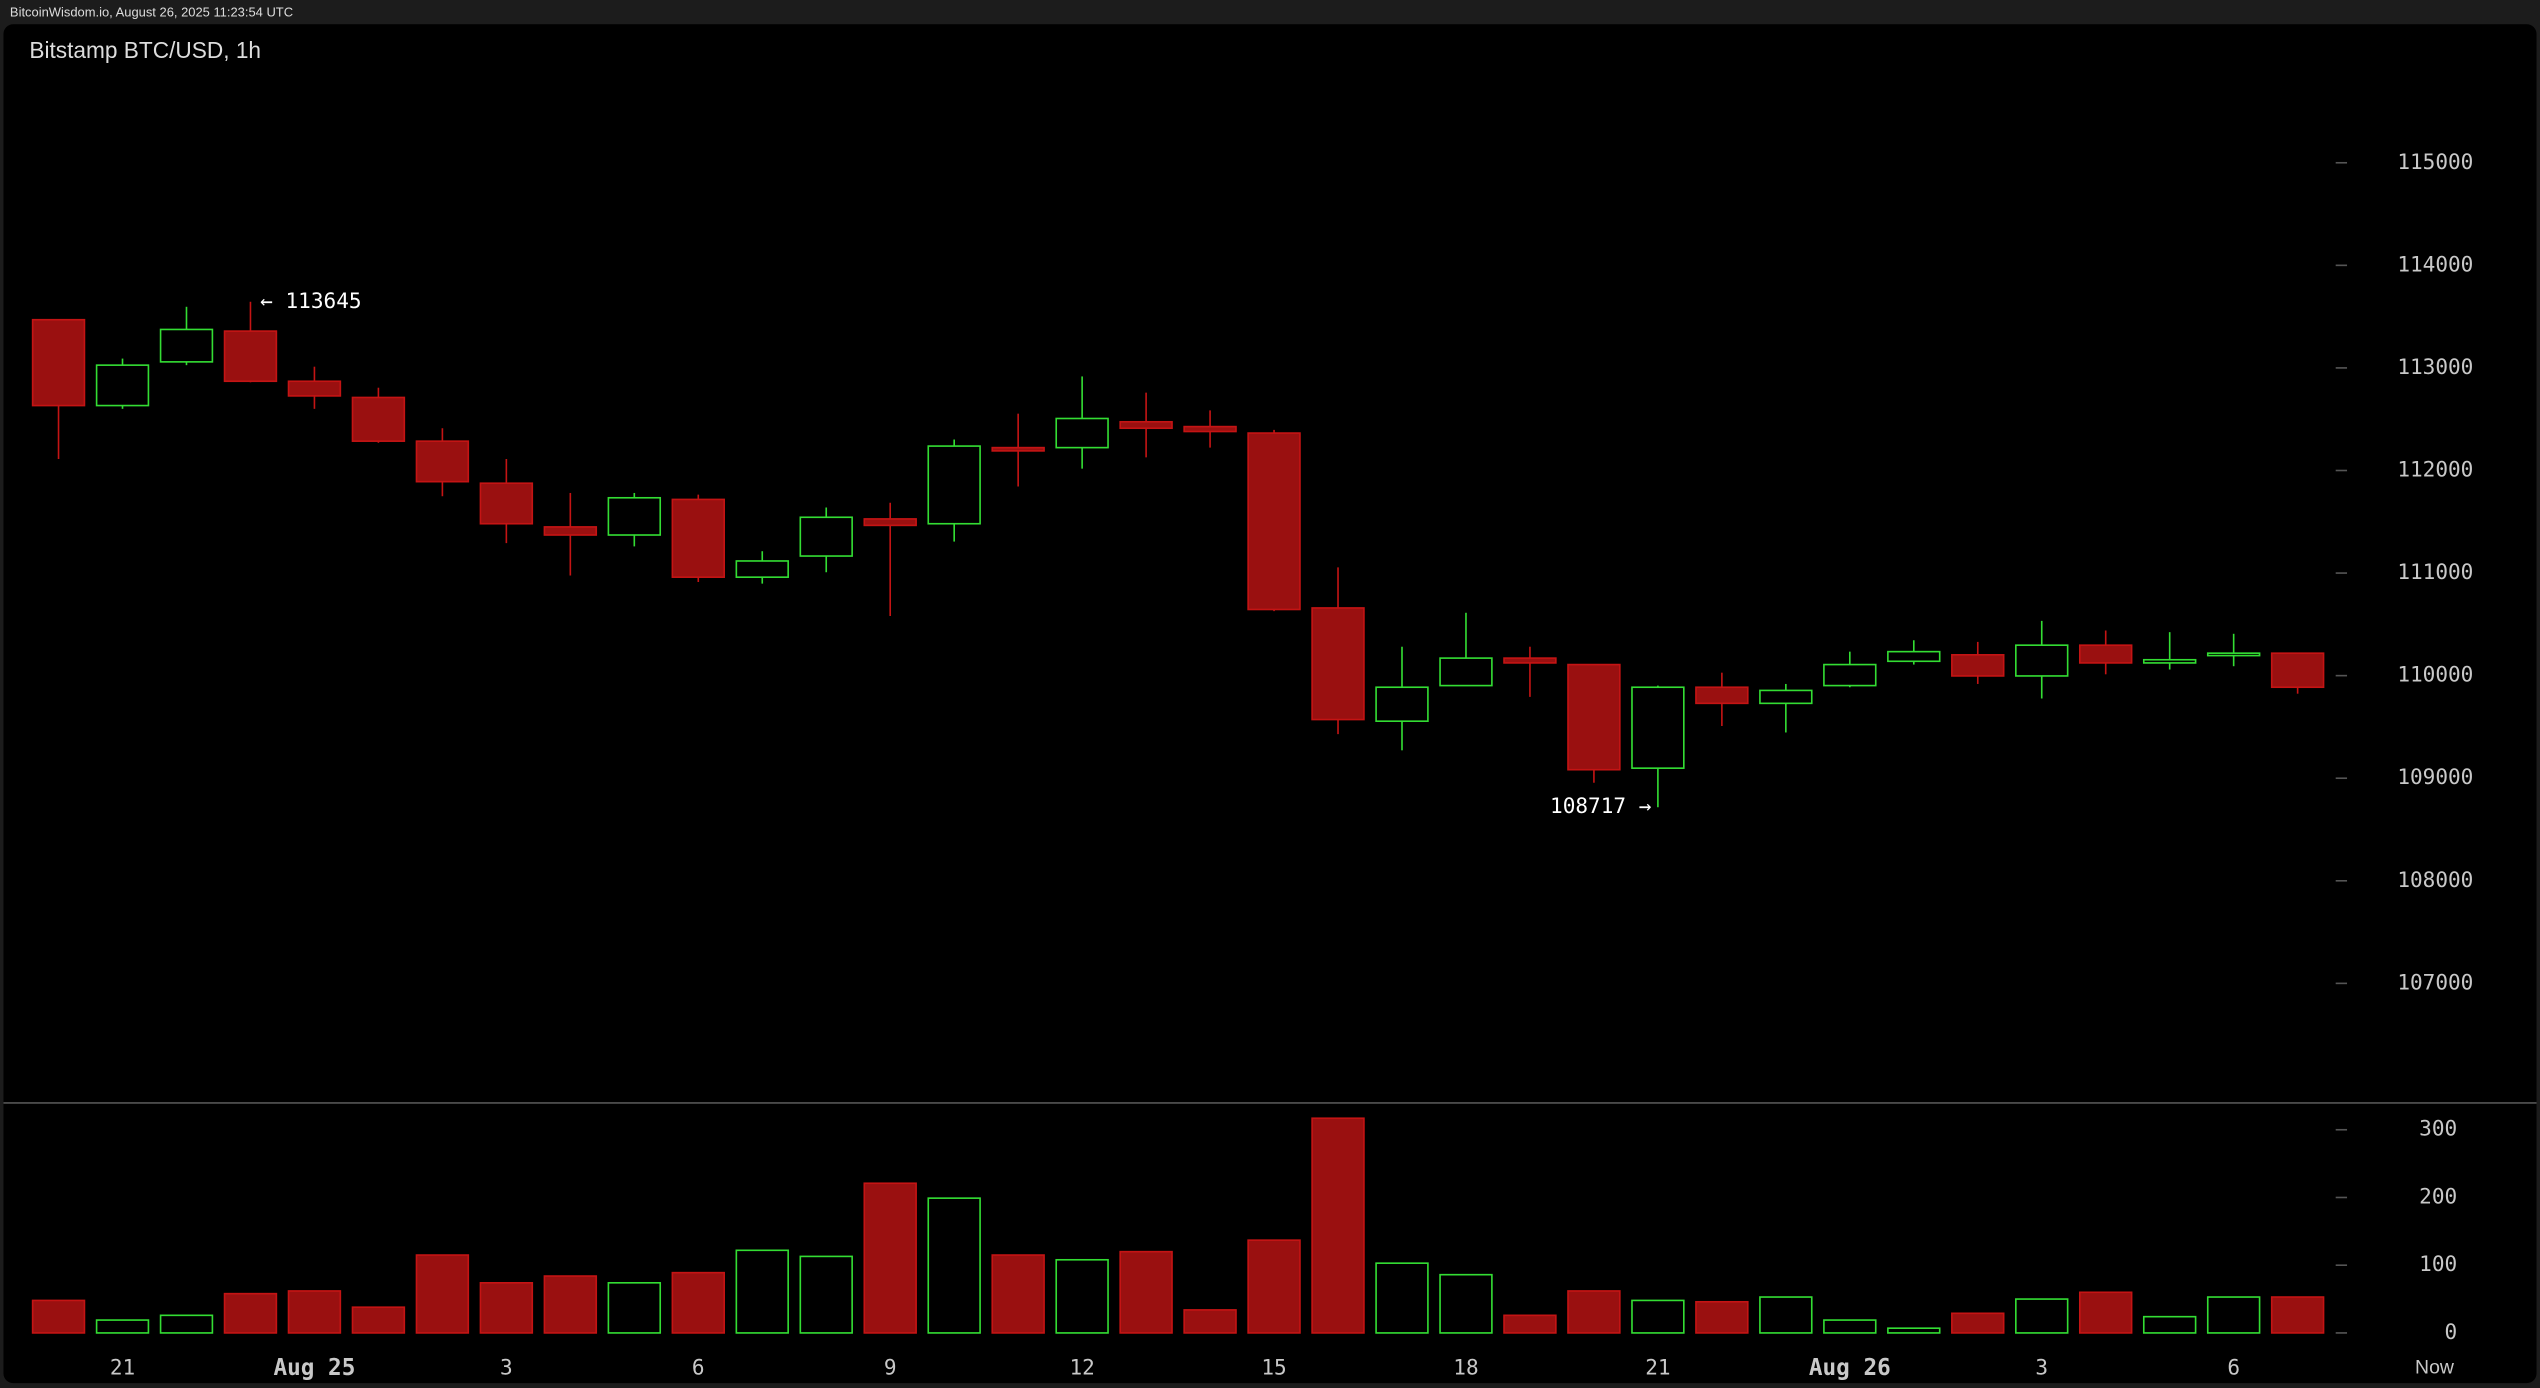  I want to click on x-tick-label: 15, so click(1273, 1367).